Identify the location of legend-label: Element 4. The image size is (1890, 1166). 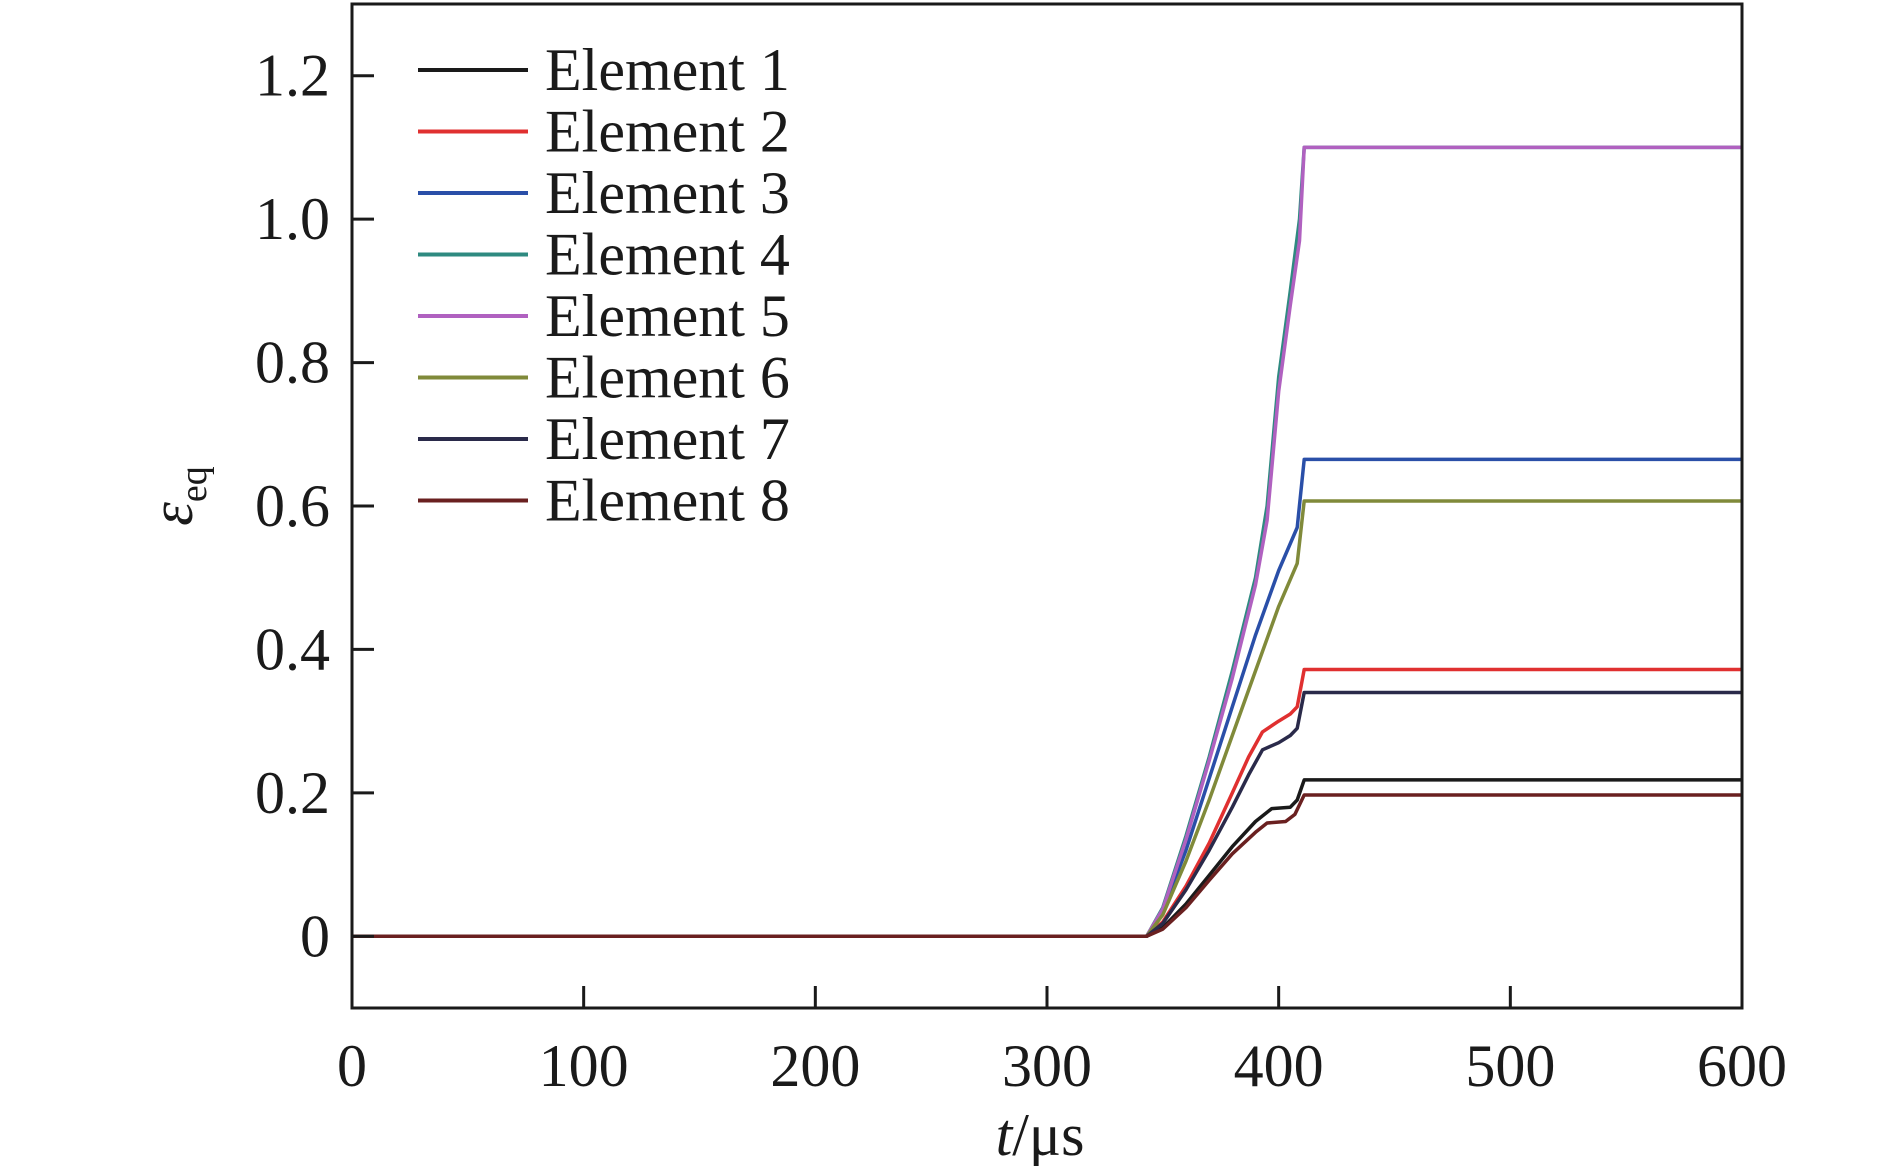
(667, 255).